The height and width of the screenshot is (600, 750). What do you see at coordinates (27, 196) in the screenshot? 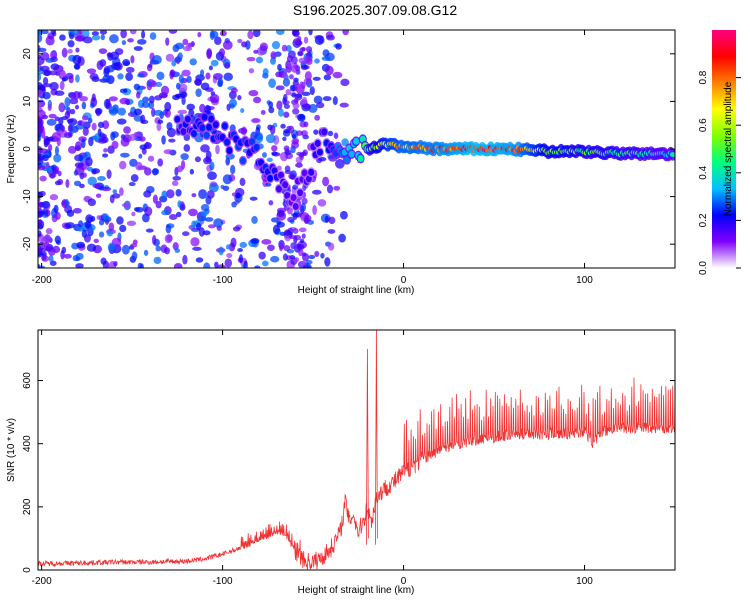
I see `y-tick-label: -10` at bounding box center [27, 196].